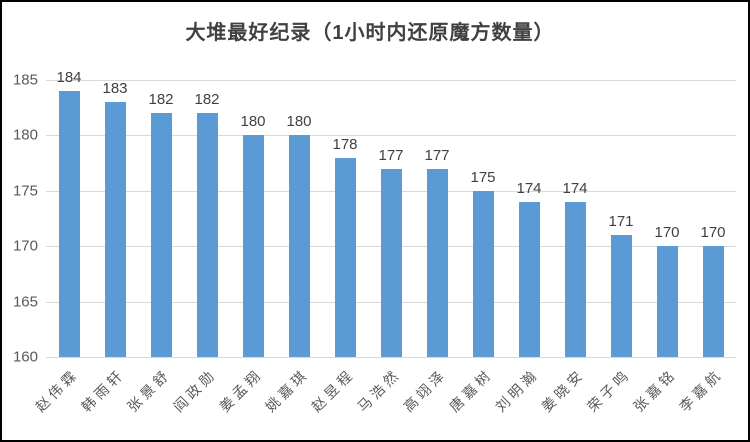 The image size is (750, 442). I want to click on bar-column: 175, so click(483, 218).